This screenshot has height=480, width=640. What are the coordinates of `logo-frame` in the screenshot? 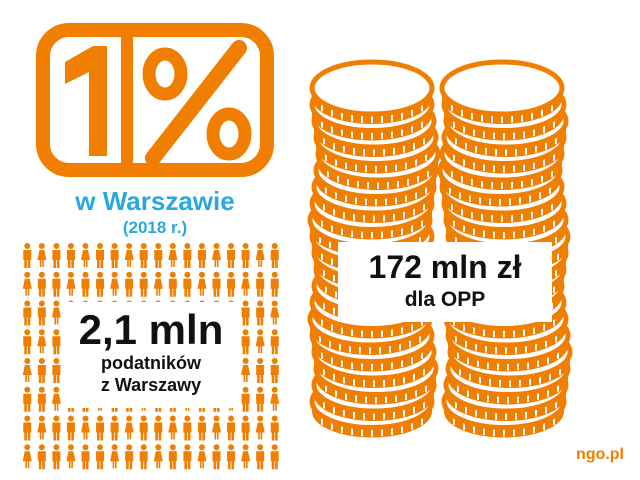 It's located at (155, 100).